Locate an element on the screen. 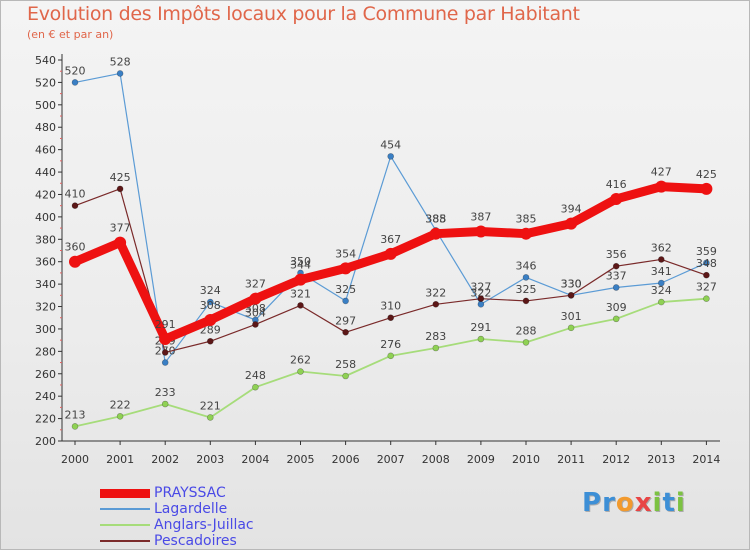 This screenshot has width=750, height=550. x-tick-label: 2007 is located at coordinates (391, 459).